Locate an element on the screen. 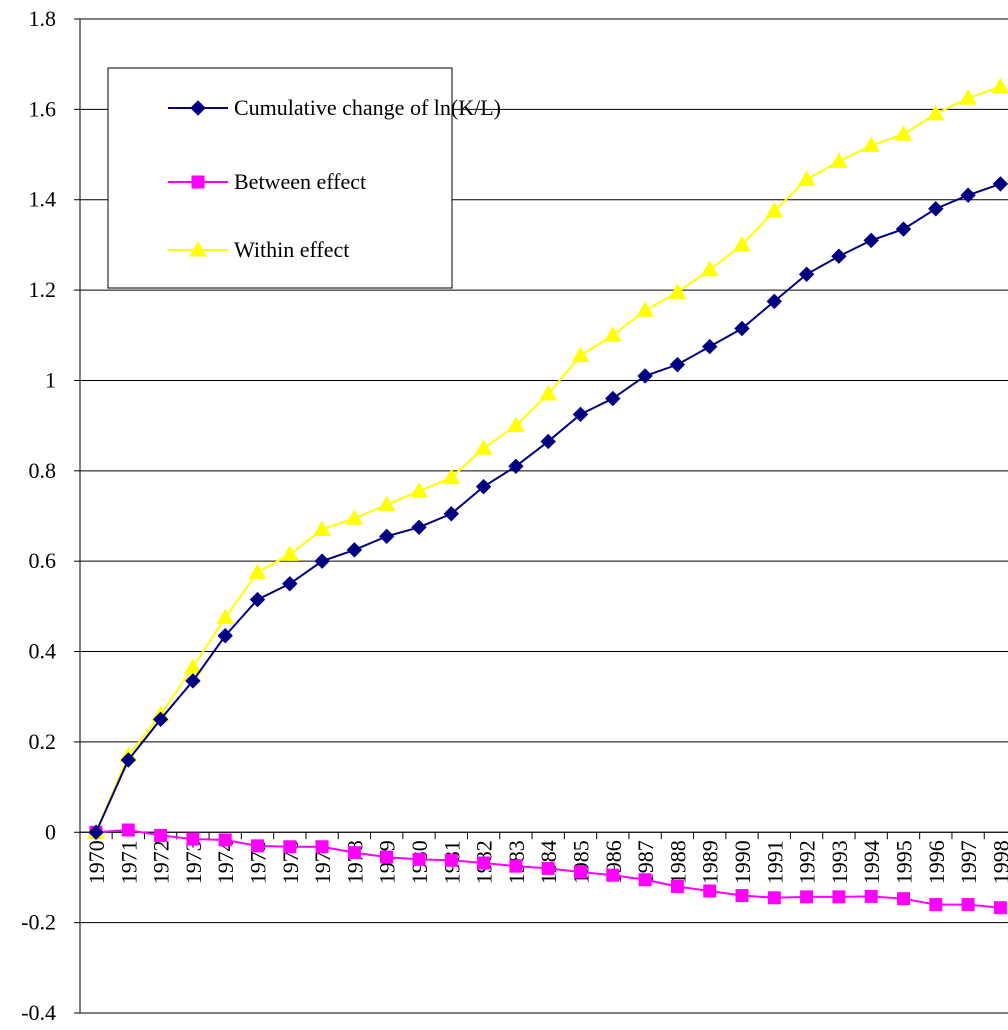 The width and height of the screenshot is (1008, 1030). y-tick-label: 1.4 is located at coordinates (43, 199).